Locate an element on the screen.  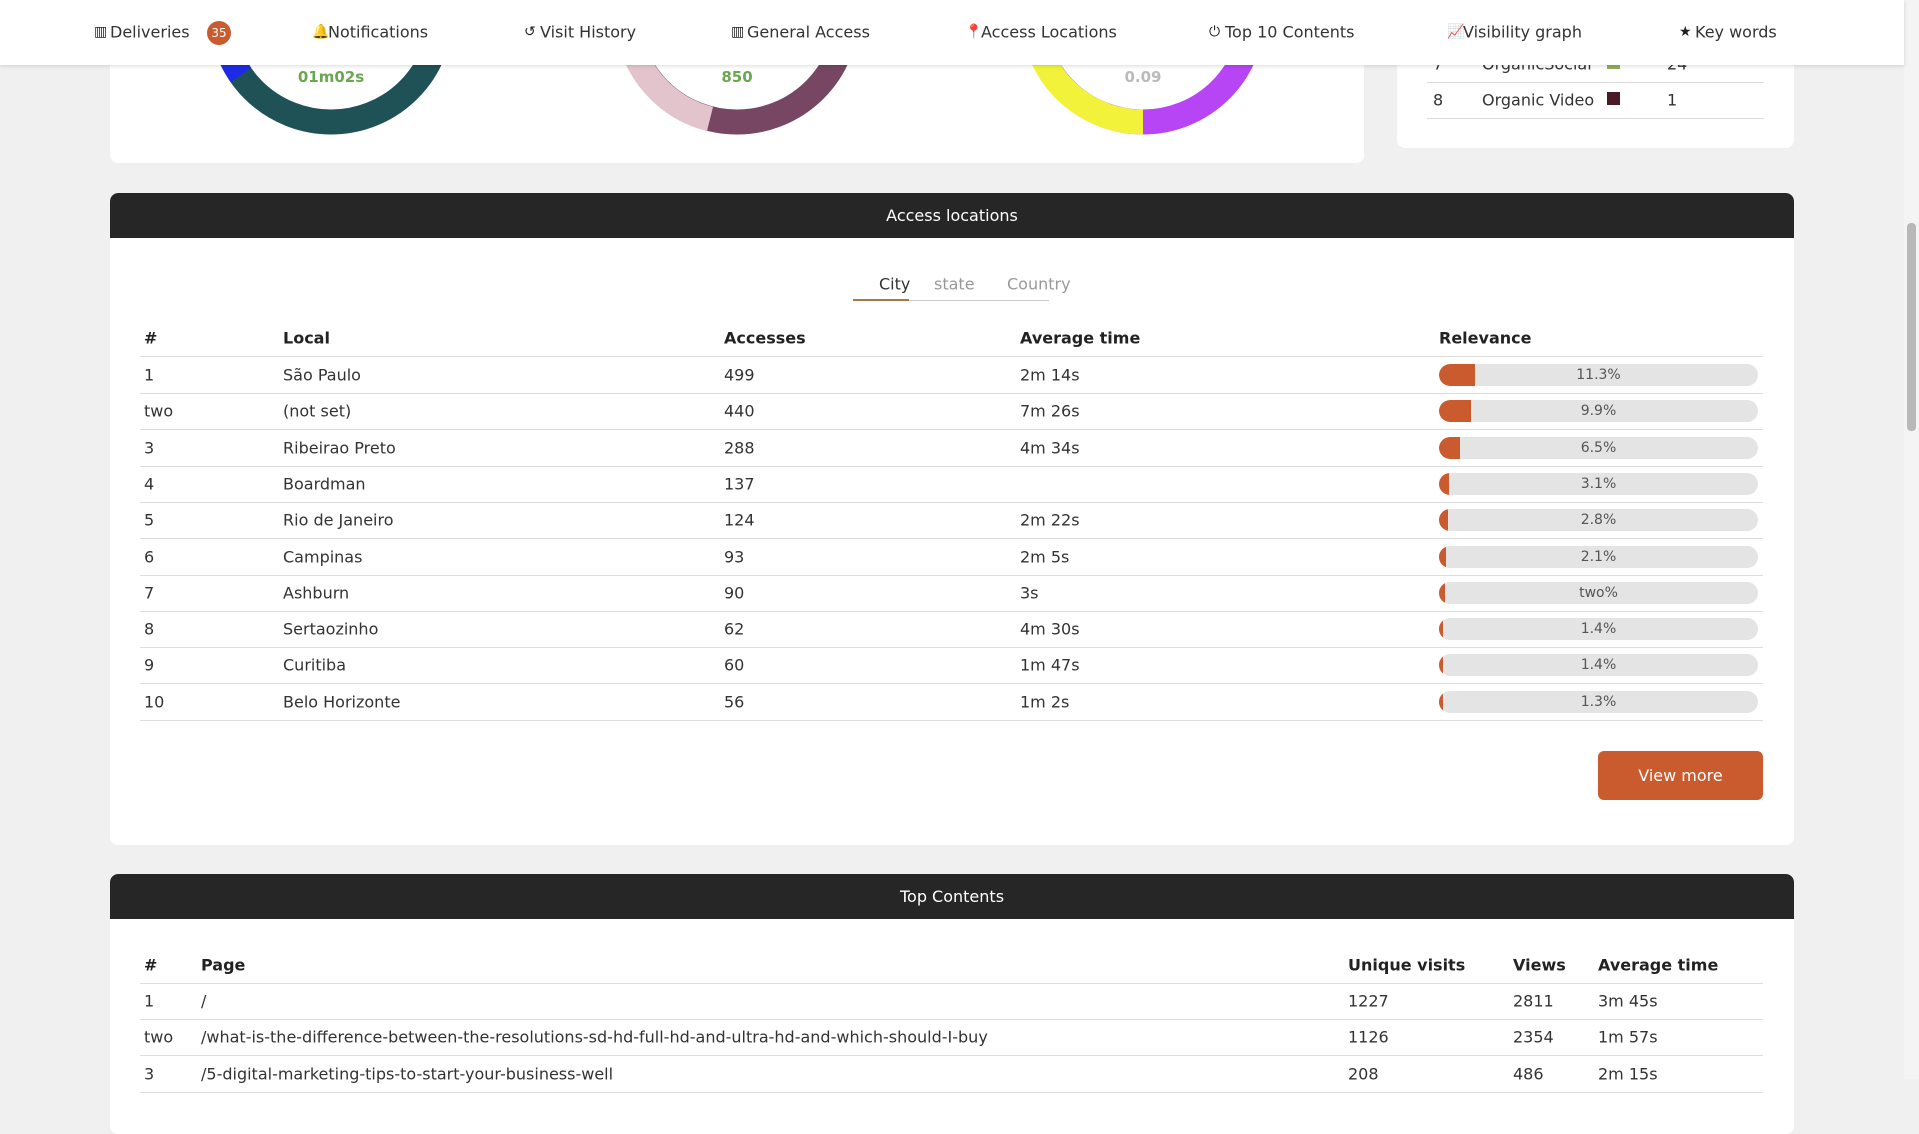
cell-avg-time: 1m 47s is located at coordinates (1050, 665).